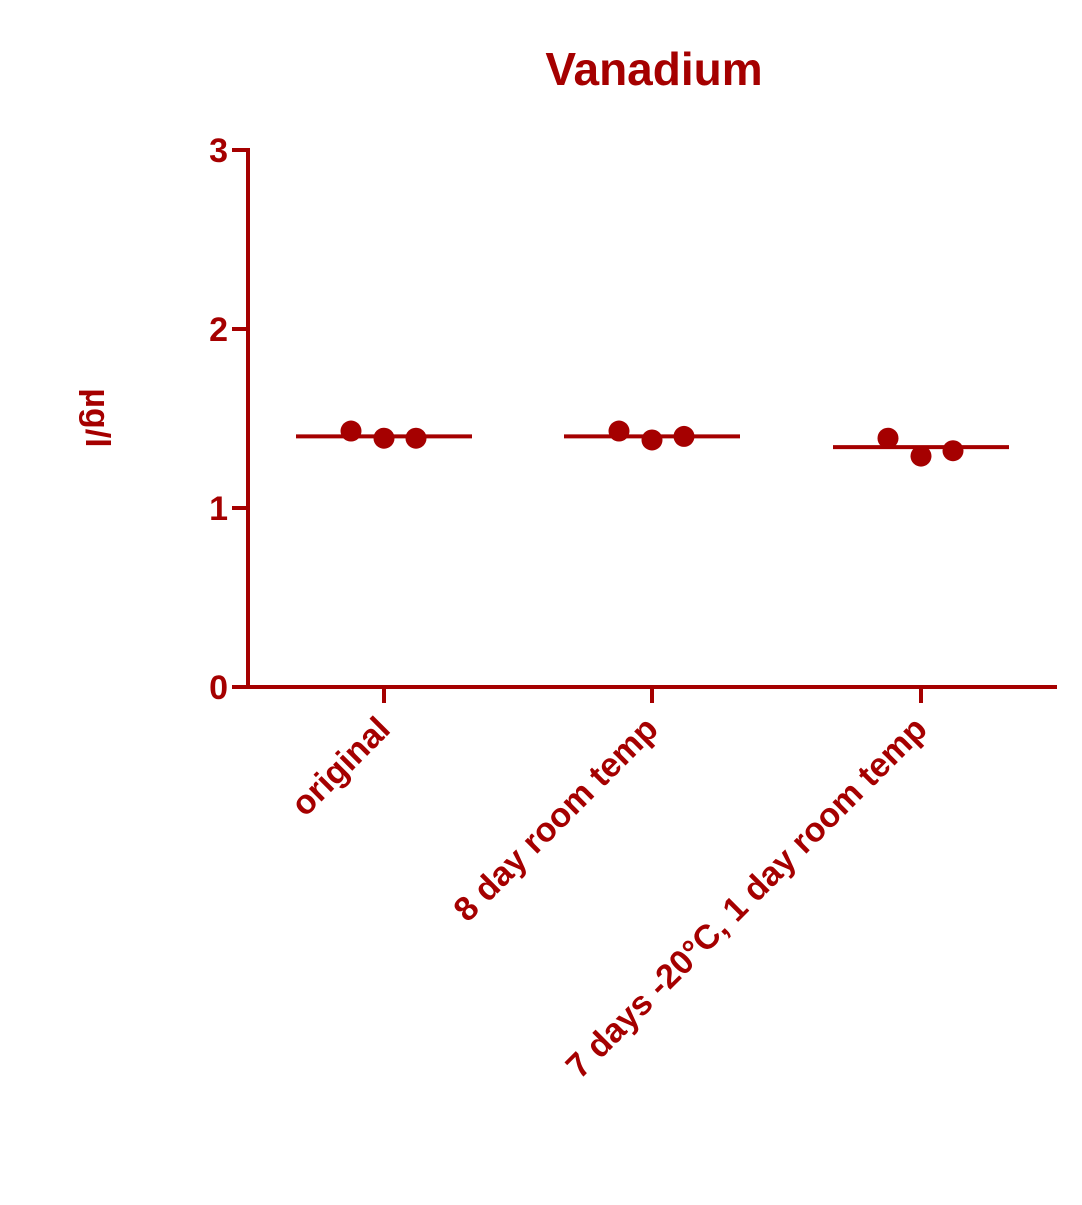 This screenshot has width=1082, height=1205. What do you see at coordinates (218, 330) in the screenshot?
I see `y-tick-label: 2` at bounding box center [218, 330].